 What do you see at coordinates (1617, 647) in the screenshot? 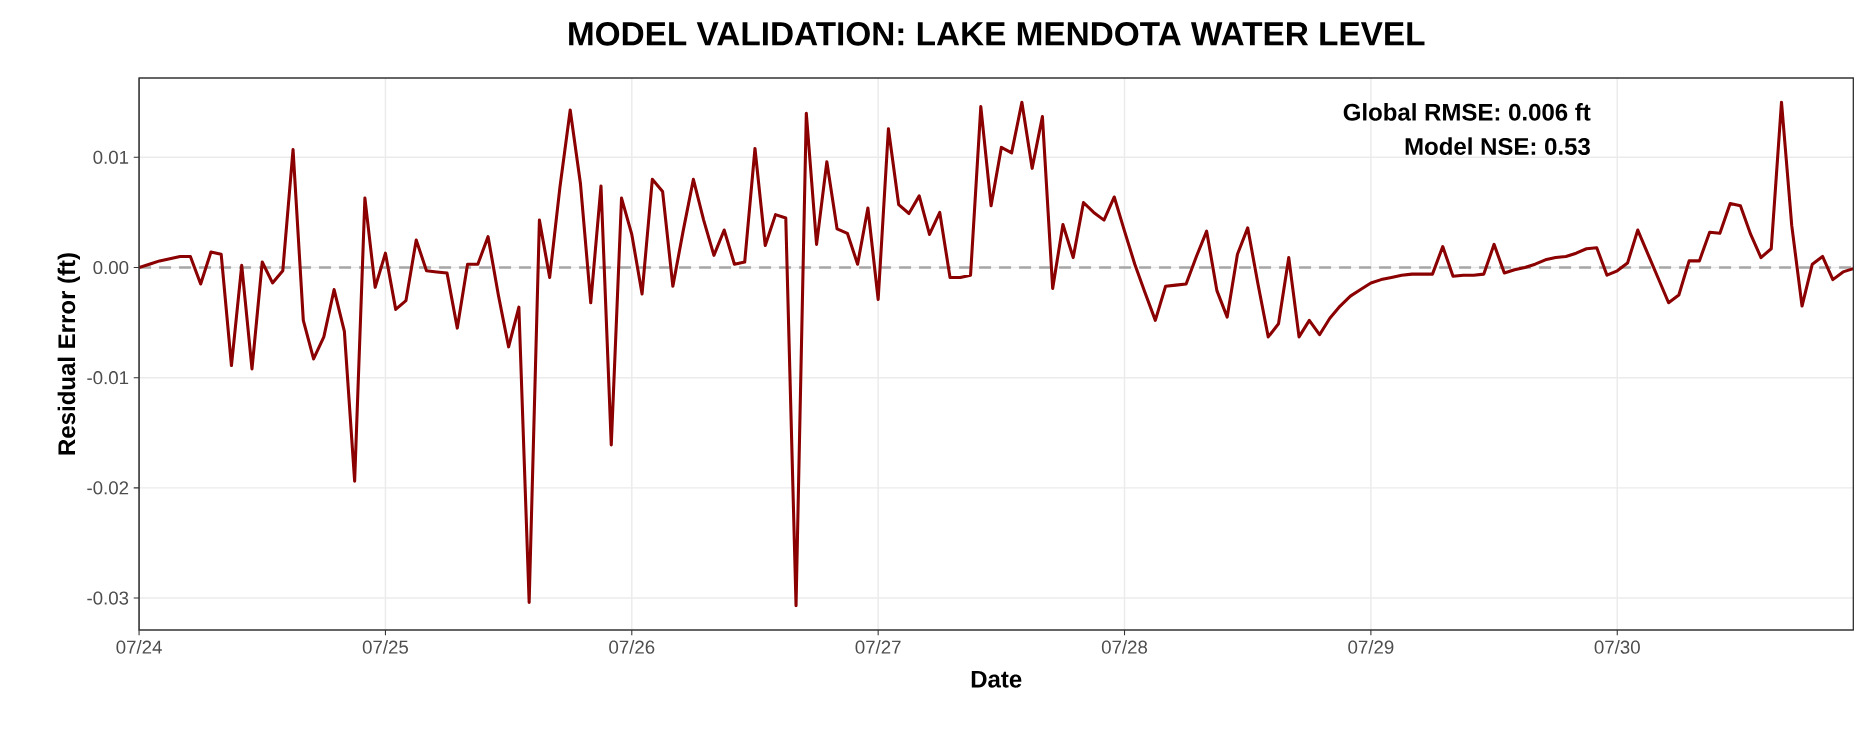
I see `x-tick-label: 07/30` at bounding box center [1617, 647].